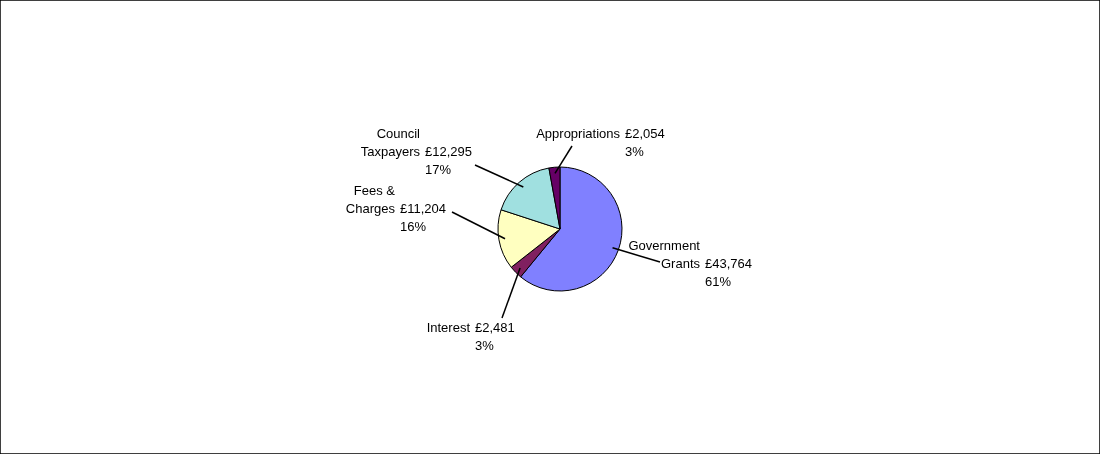  I want to click on data-label: £11,204 16%, so click(423, 217).